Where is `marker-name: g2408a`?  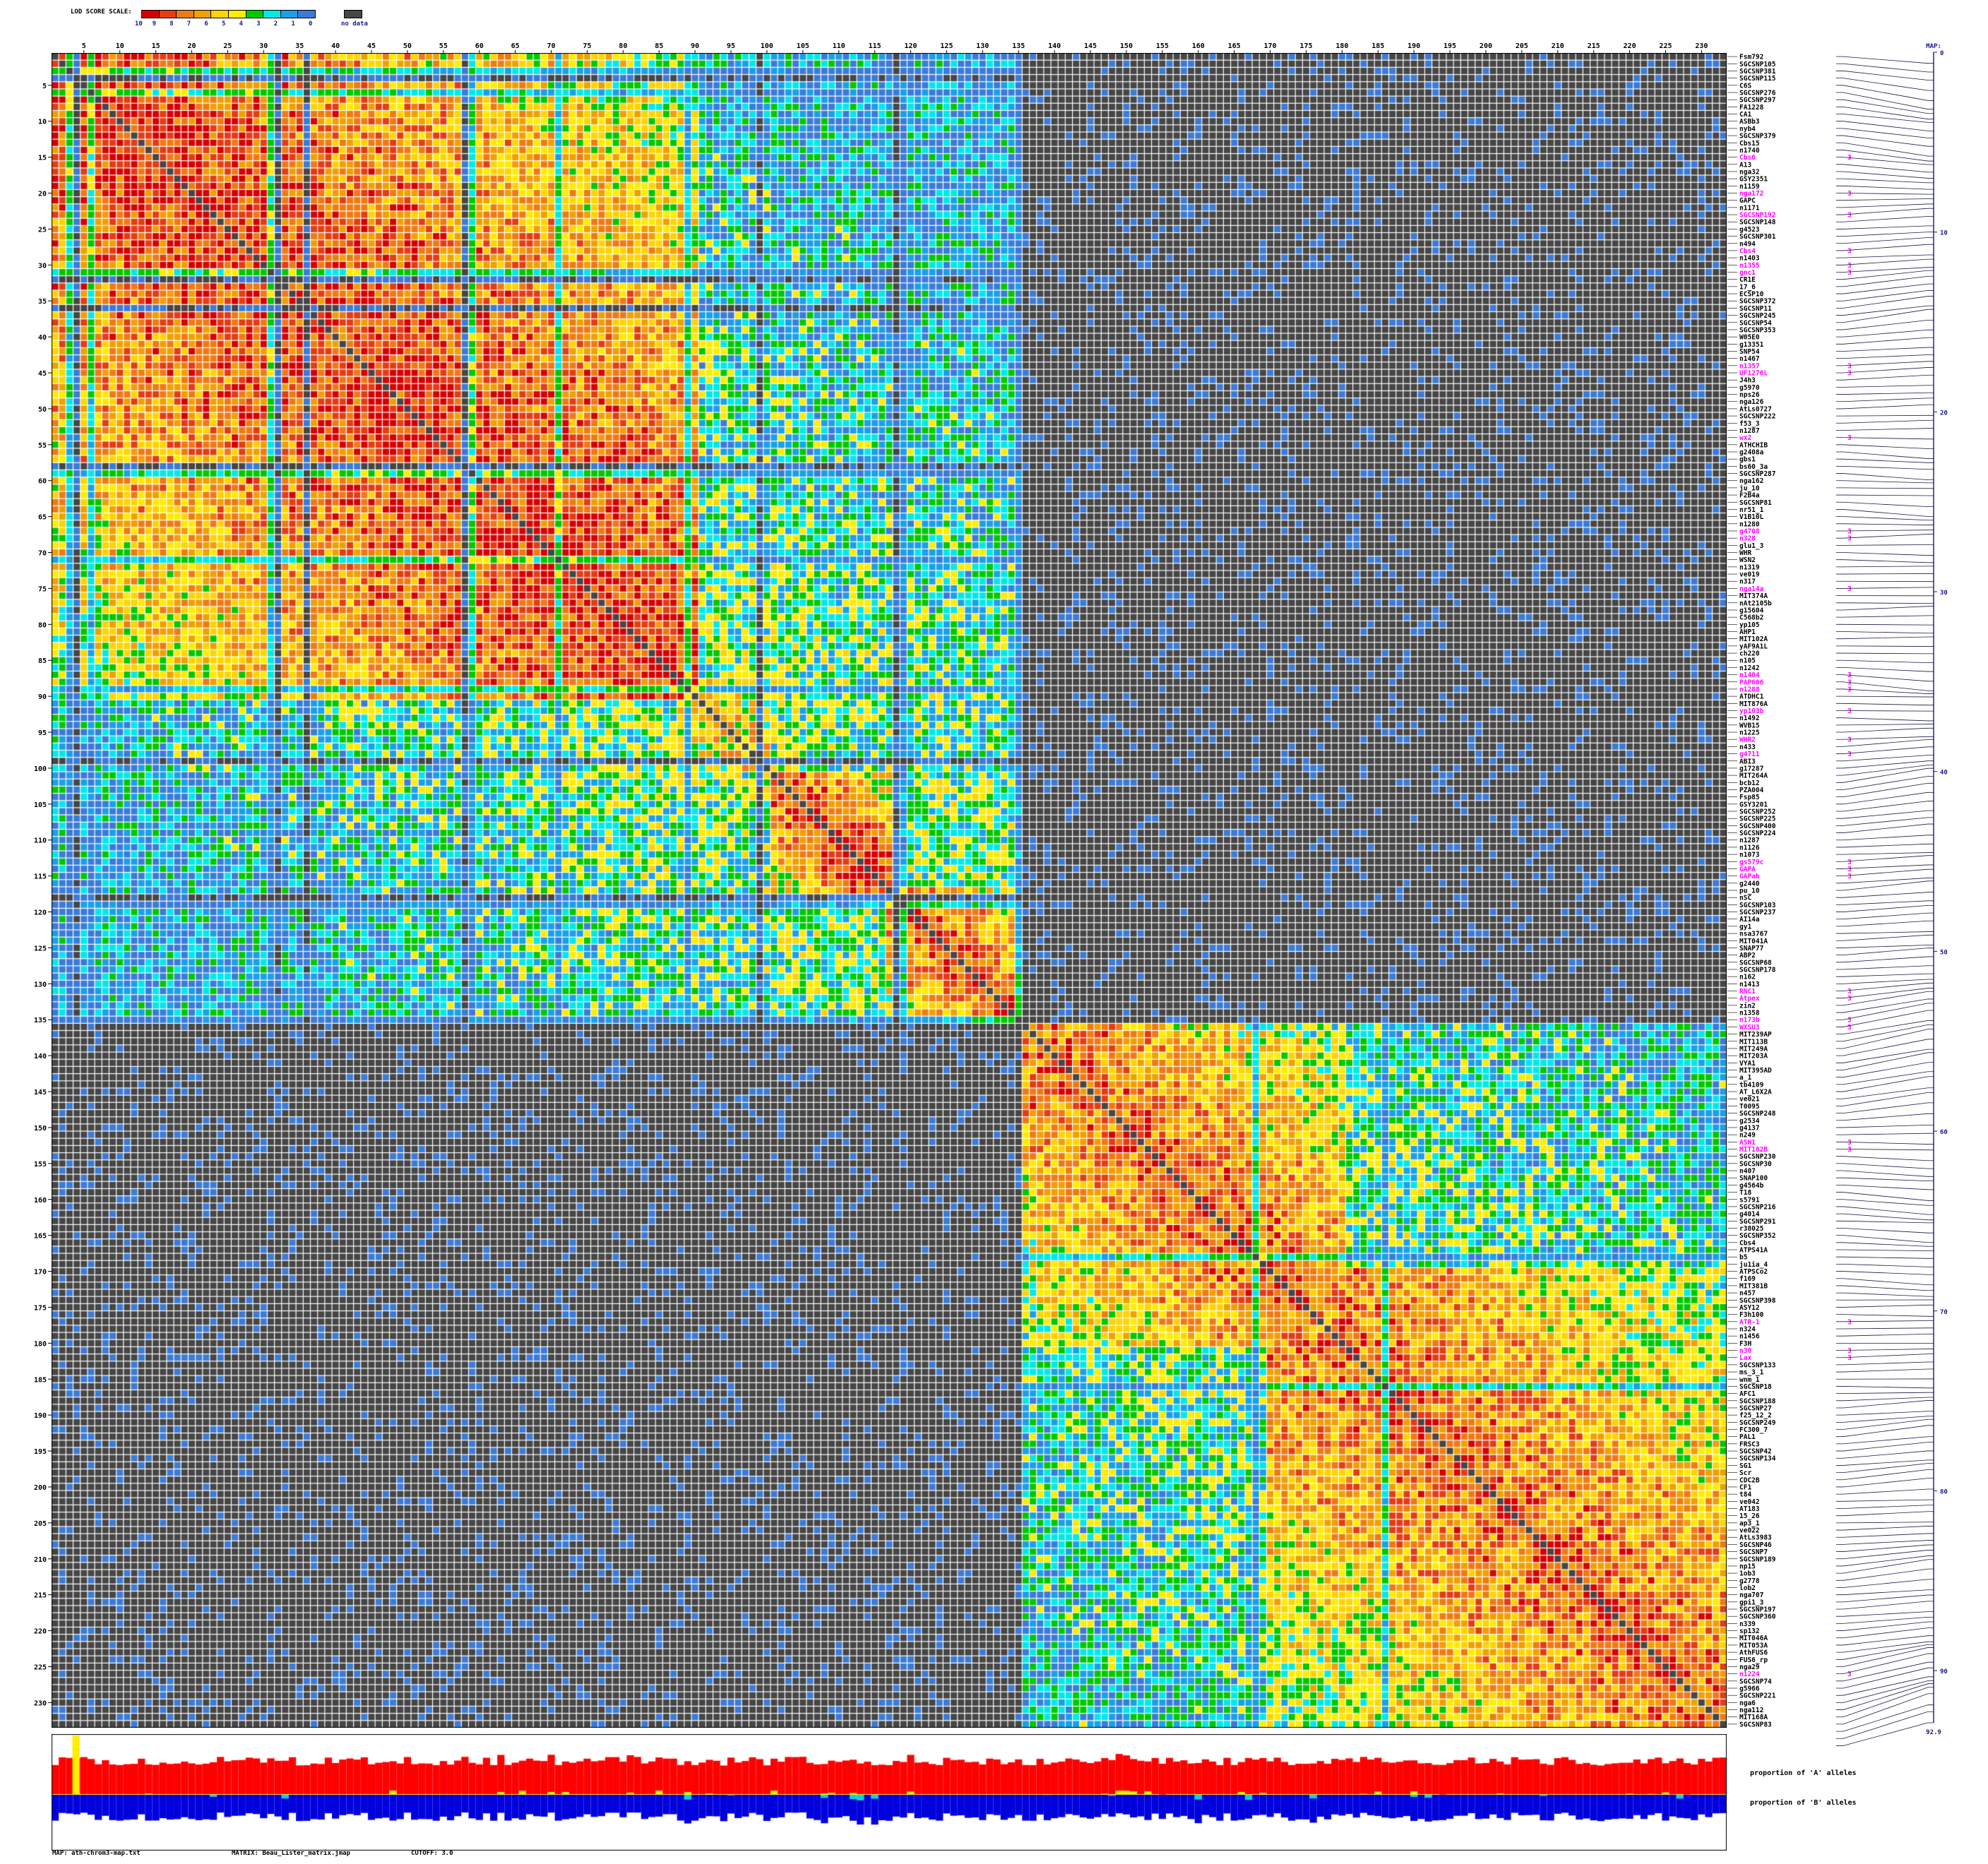
marker-name: g2408a is located at coordinates (1752, 453).